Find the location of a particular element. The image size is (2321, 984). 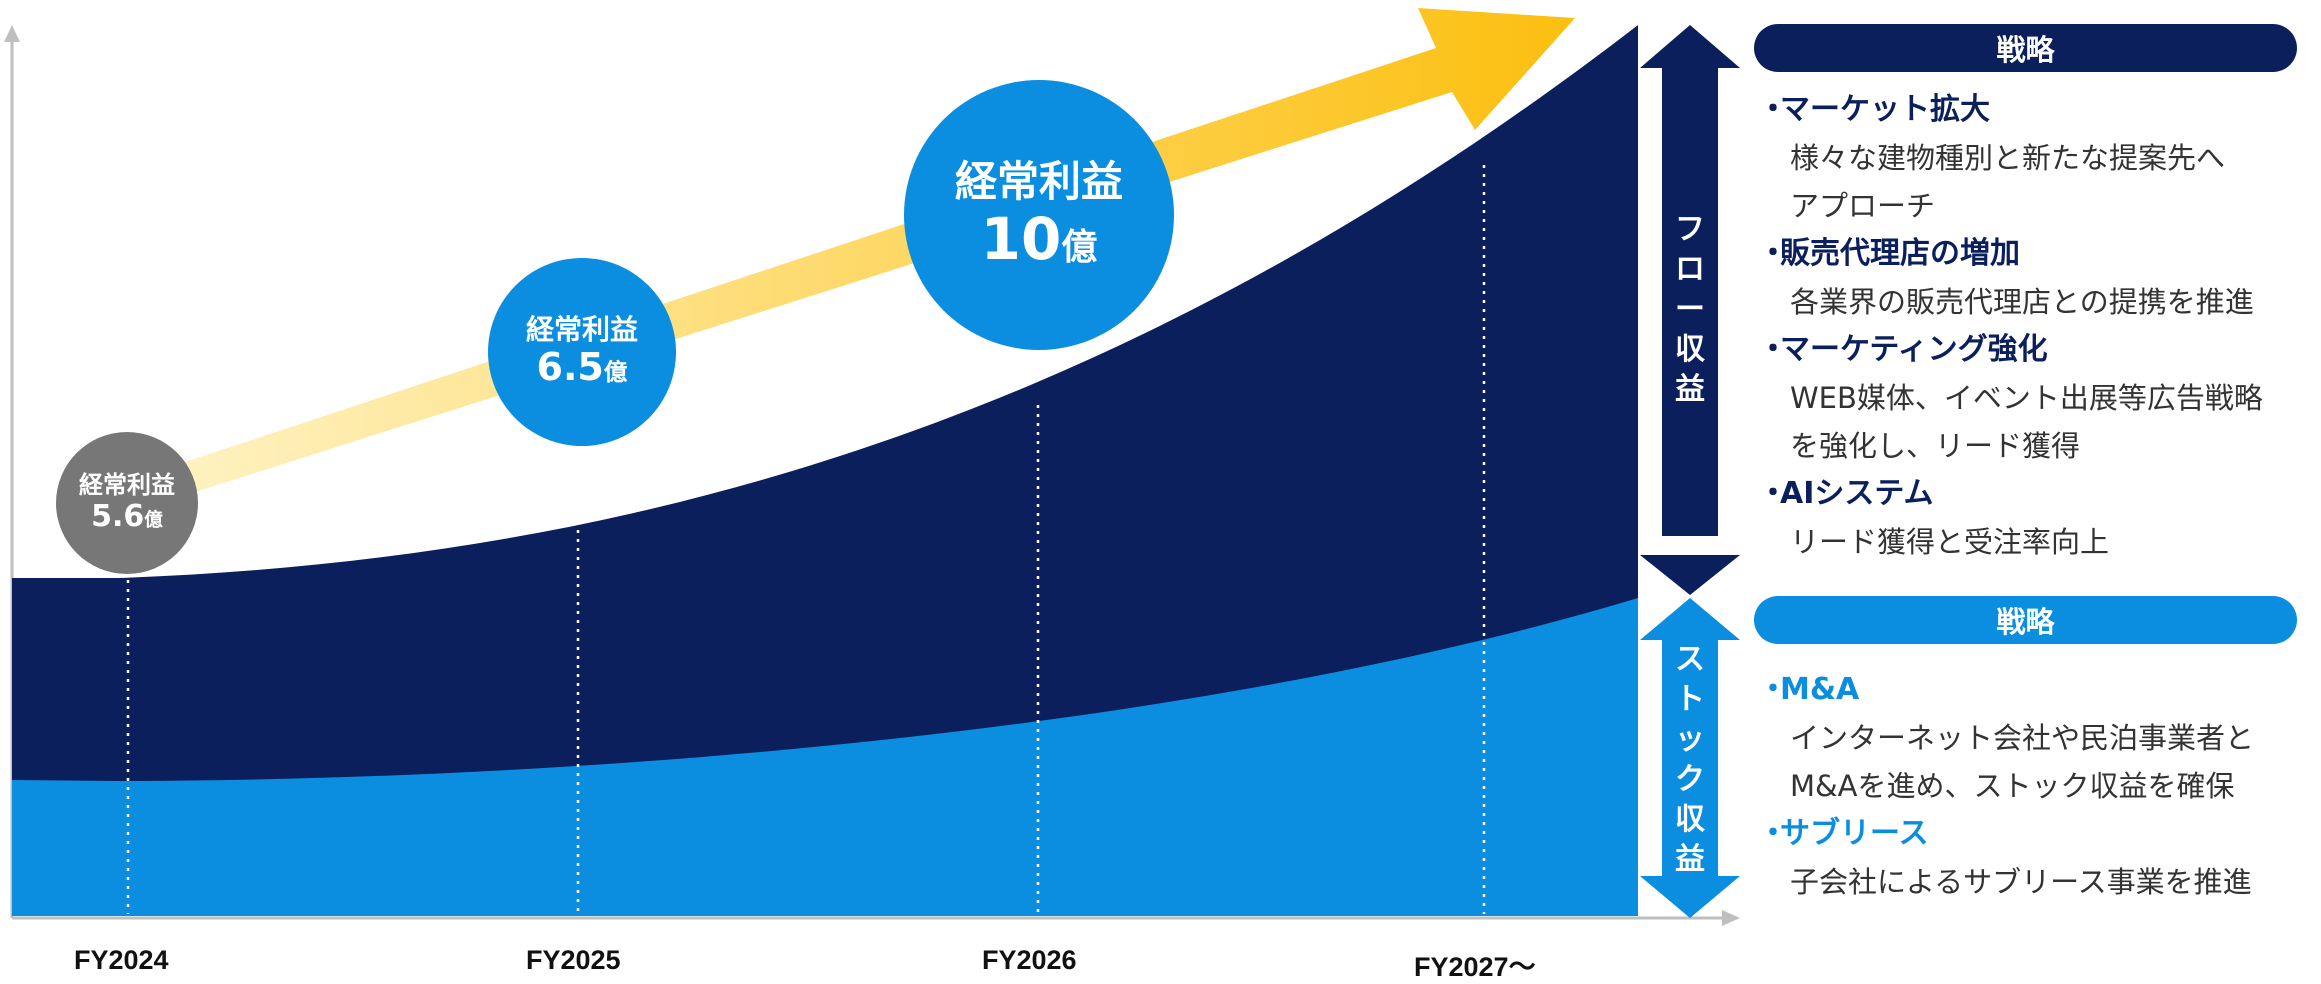

strategy-item-desc: 子会社によるサブリース事業を推進 is located at coordinates (2038, 882).